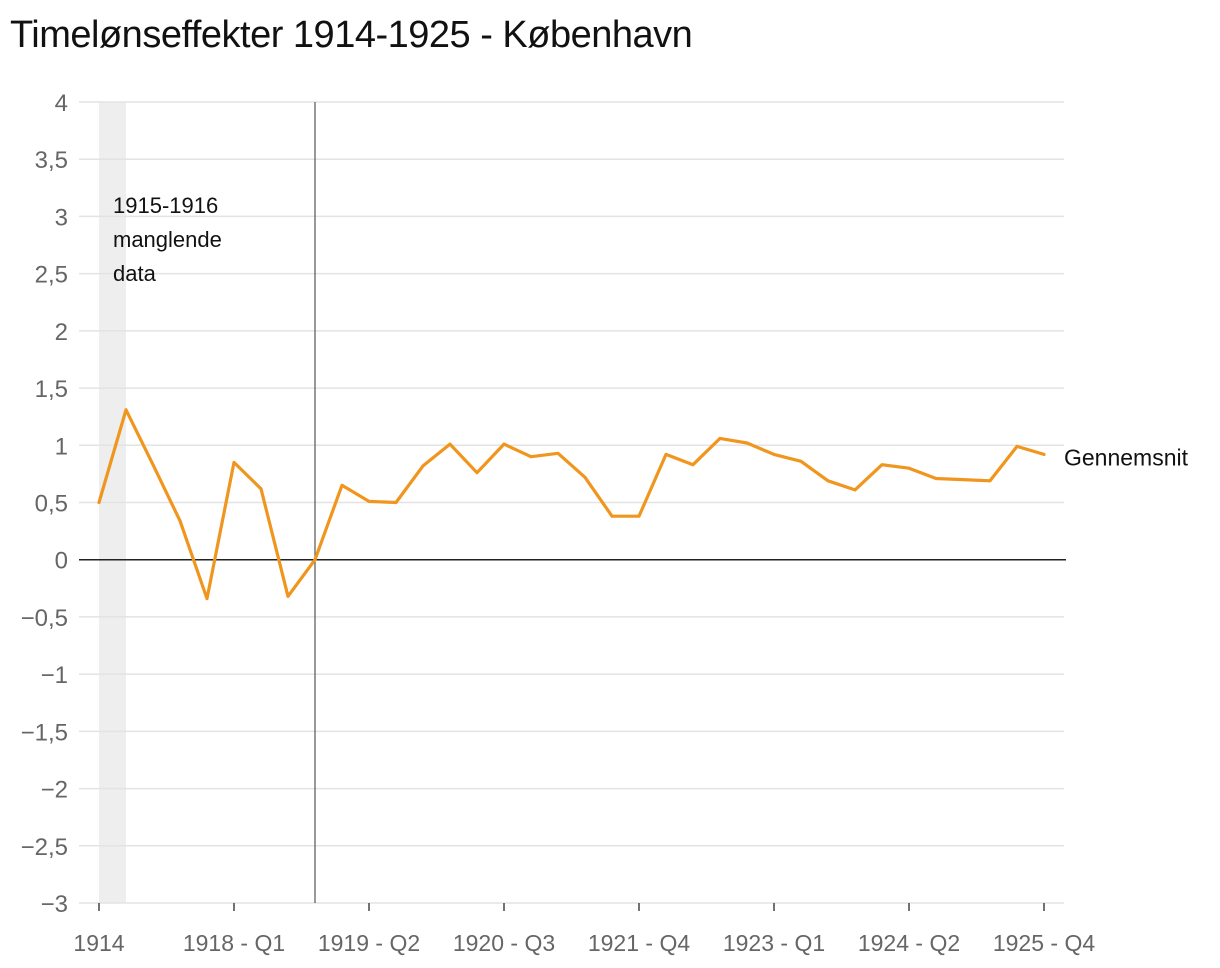  What do you see at coordinates (1044, 943) in the screenshot?
I see `x-tick-label: 1925 - Q4` at bounding box center [1044, 943].